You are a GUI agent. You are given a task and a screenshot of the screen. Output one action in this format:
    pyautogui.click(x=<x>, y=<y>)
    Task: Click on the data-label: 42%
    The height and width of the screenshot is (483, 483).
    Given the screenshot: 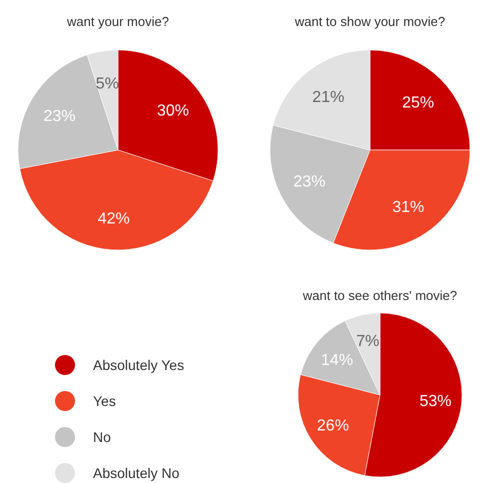 What is the action you would take?
    pyautogui.click(x=114, y=219)
    